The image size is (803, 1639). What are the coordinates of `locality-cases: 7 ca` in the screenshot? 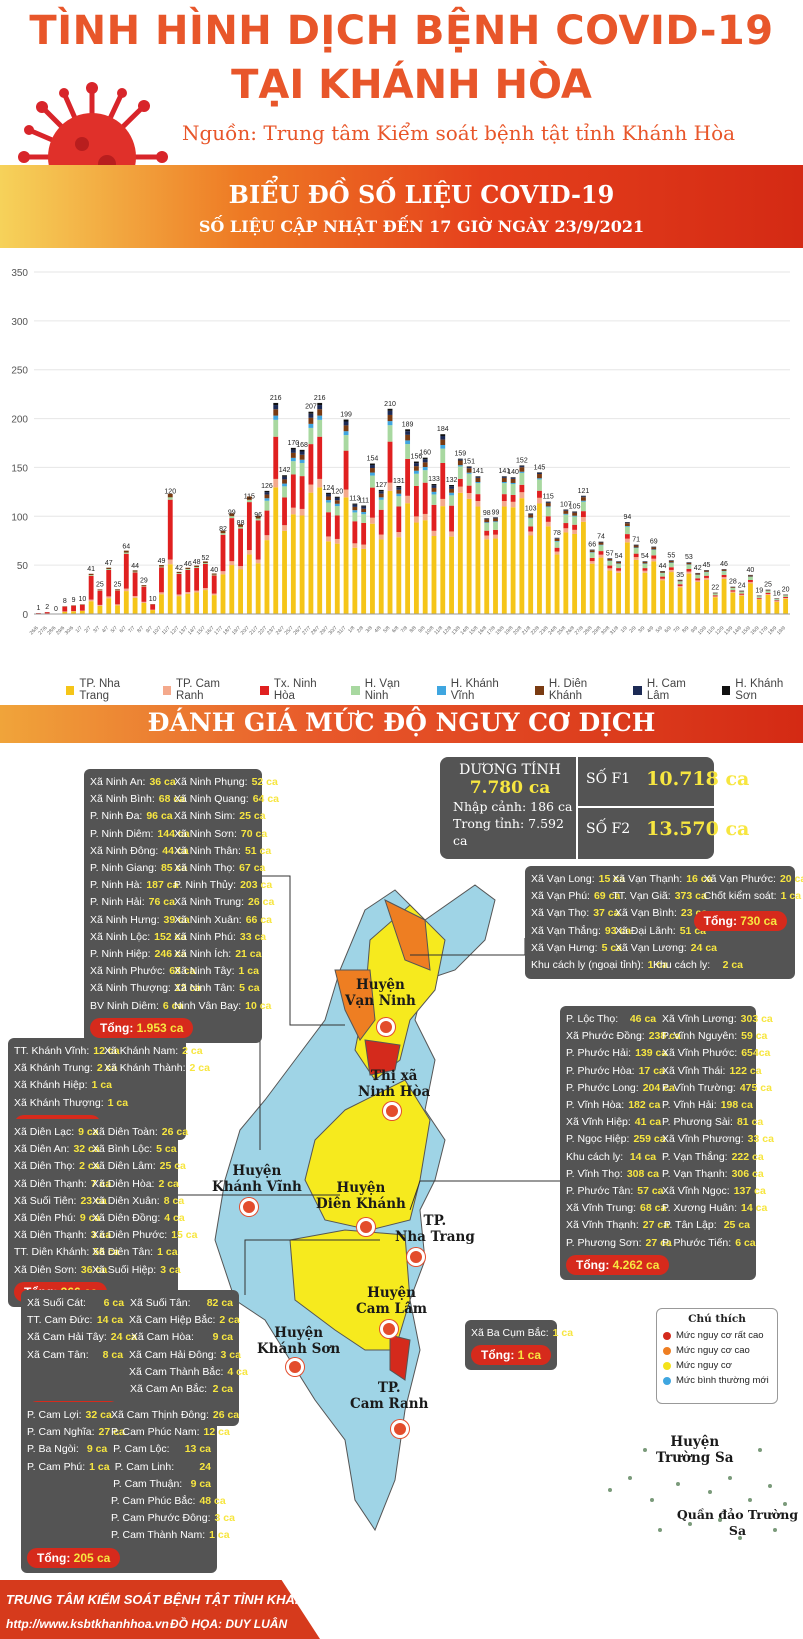 It's located at (101, 1183).